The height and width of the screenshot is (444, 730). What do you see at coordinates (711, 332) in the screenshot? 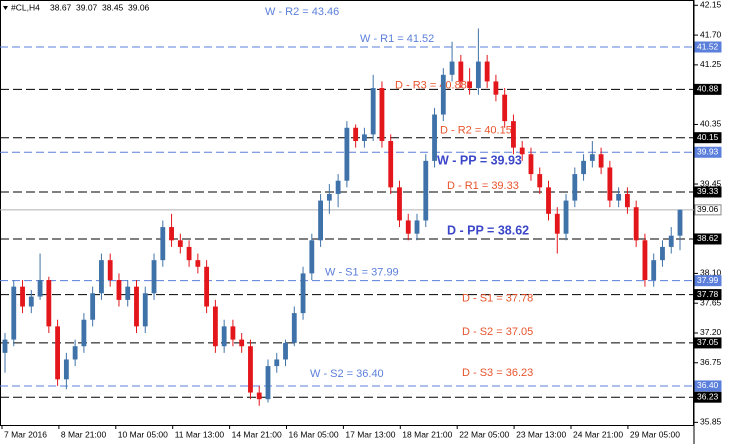
I see `y-tick-label: 37.20` at bounding box center [711, 332].